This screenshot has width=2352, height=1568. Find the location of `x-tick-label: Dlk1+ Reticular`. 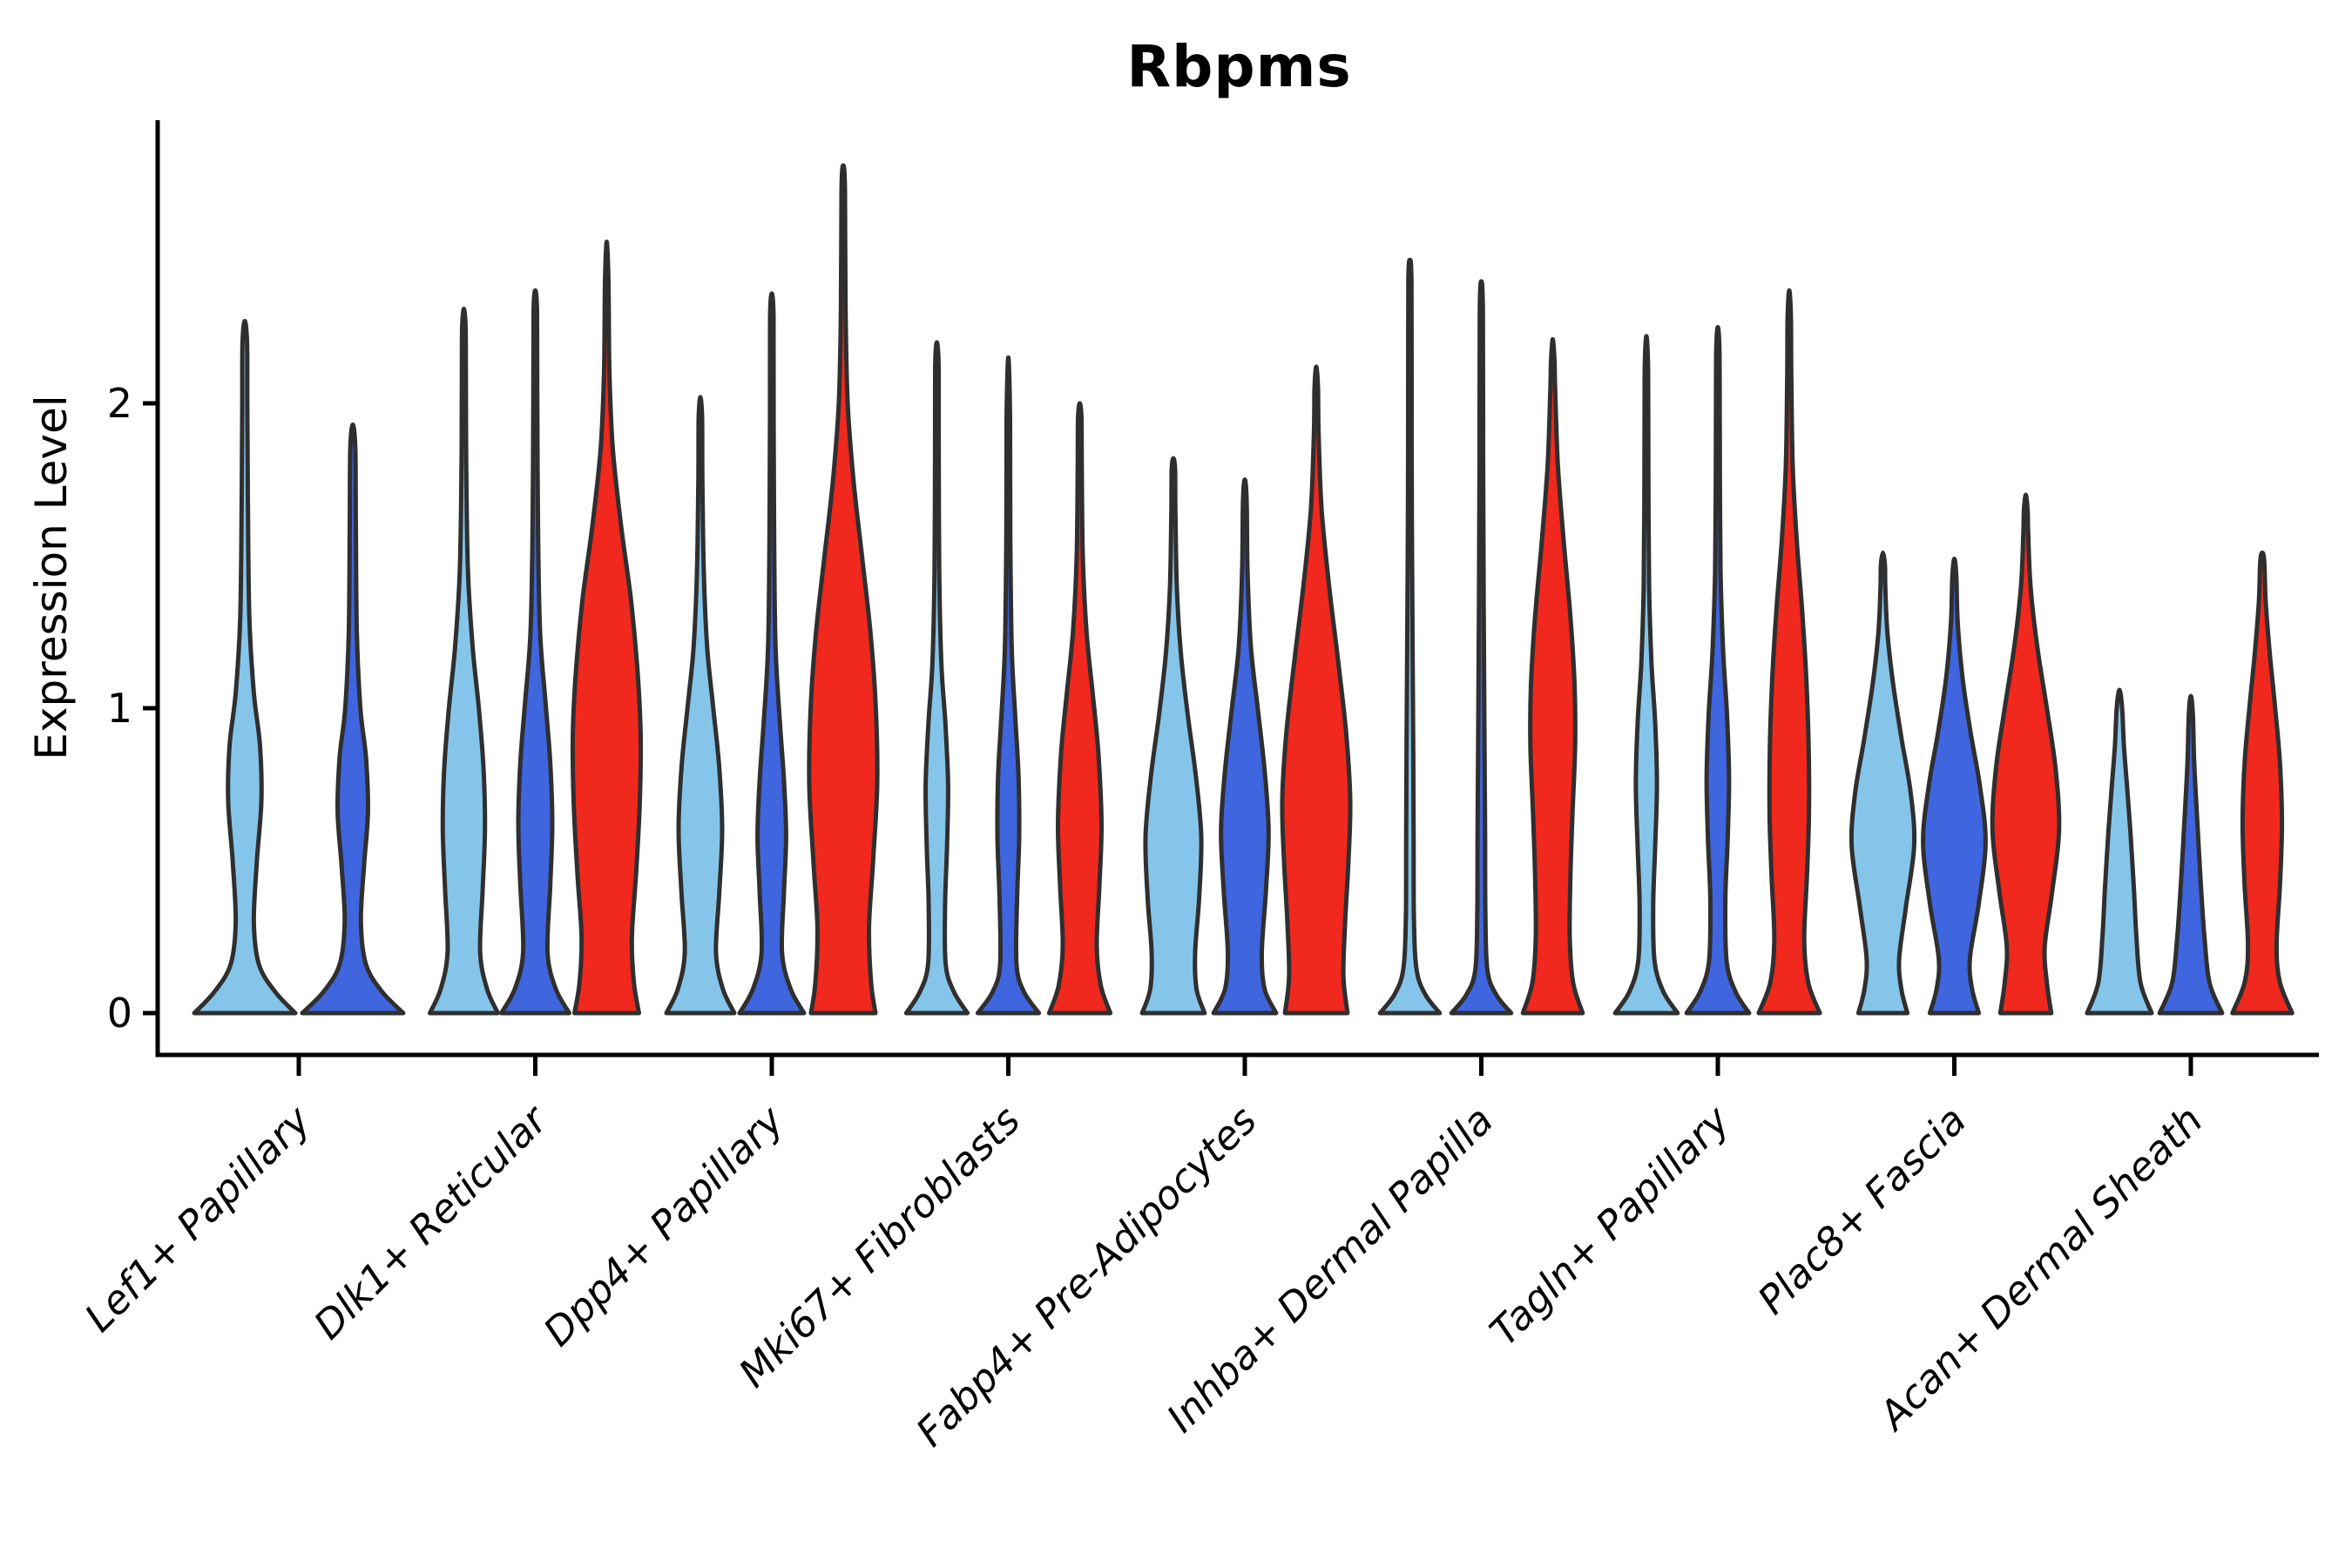

x-tick-label: Dlk1+ Reticular is located at coordinates (432, 1222).